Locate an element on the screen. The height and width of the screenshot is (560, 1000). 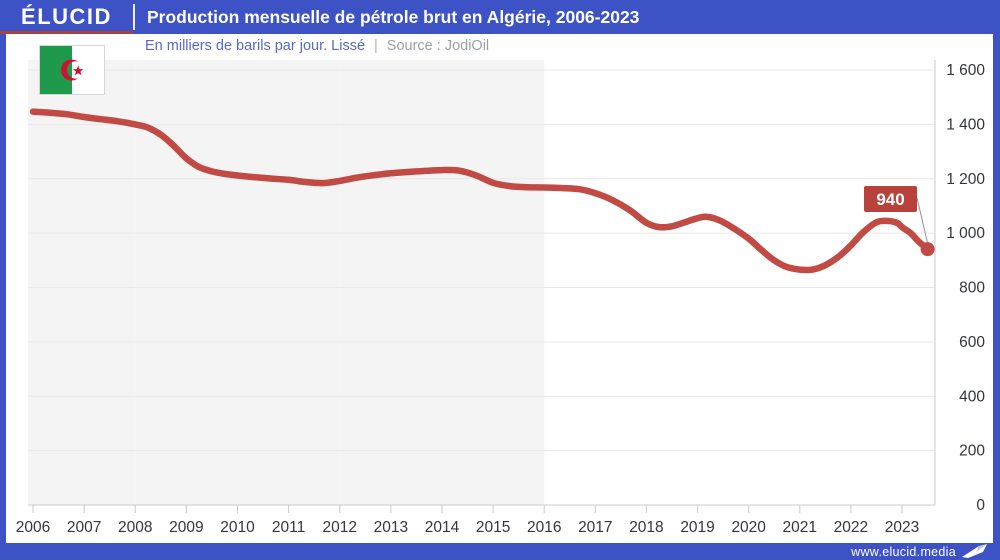
crescent-icon is located at coordinates (71, 70).